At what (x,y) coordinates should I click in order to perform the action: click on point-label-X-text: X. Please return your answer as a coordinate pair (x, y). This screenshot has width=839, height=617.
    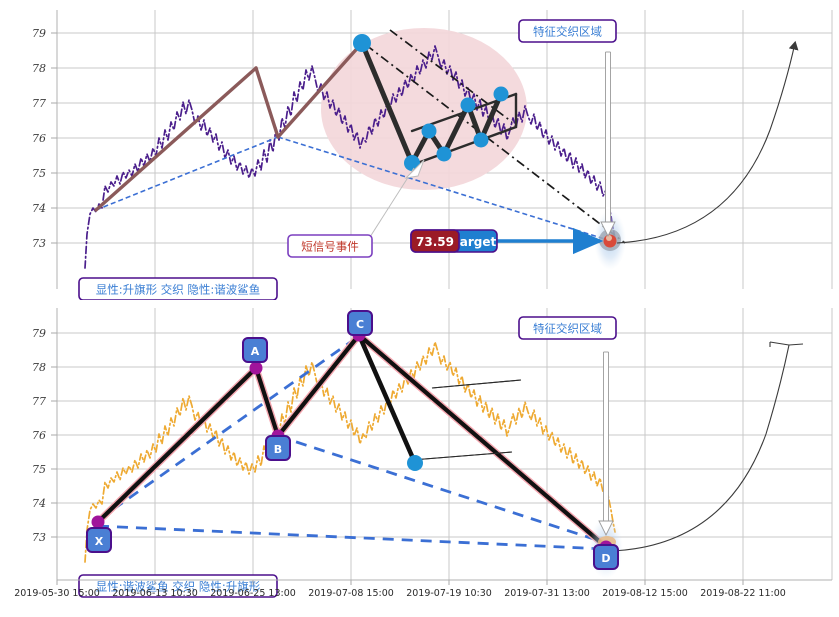
    Looking at the image, I should click on (99, 541).